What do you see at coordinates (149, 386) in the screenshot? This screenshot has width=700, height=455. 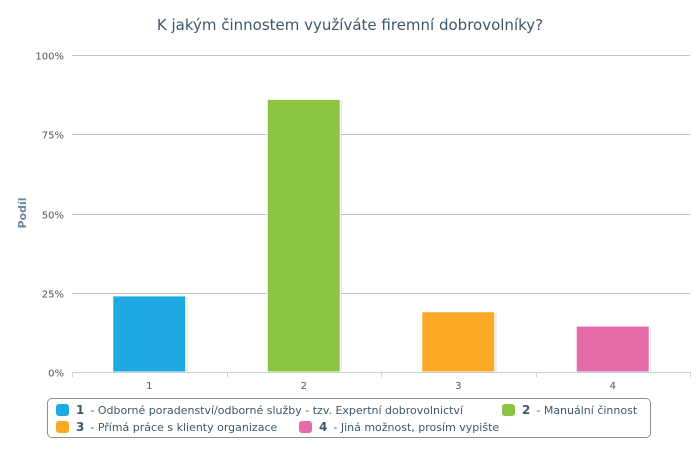 I see `x-tick-label: 1` at bounding box center [149, 386].